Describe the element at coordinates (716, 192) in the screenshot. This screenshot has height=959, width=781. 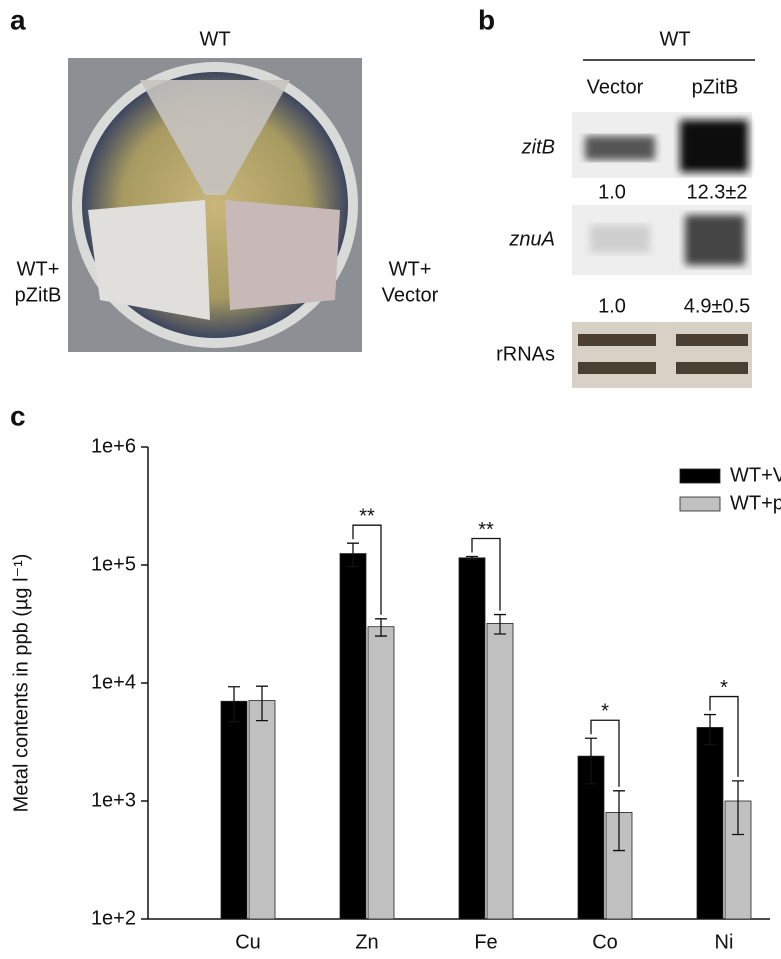
I see `row-value: 12.3±2` at that location.